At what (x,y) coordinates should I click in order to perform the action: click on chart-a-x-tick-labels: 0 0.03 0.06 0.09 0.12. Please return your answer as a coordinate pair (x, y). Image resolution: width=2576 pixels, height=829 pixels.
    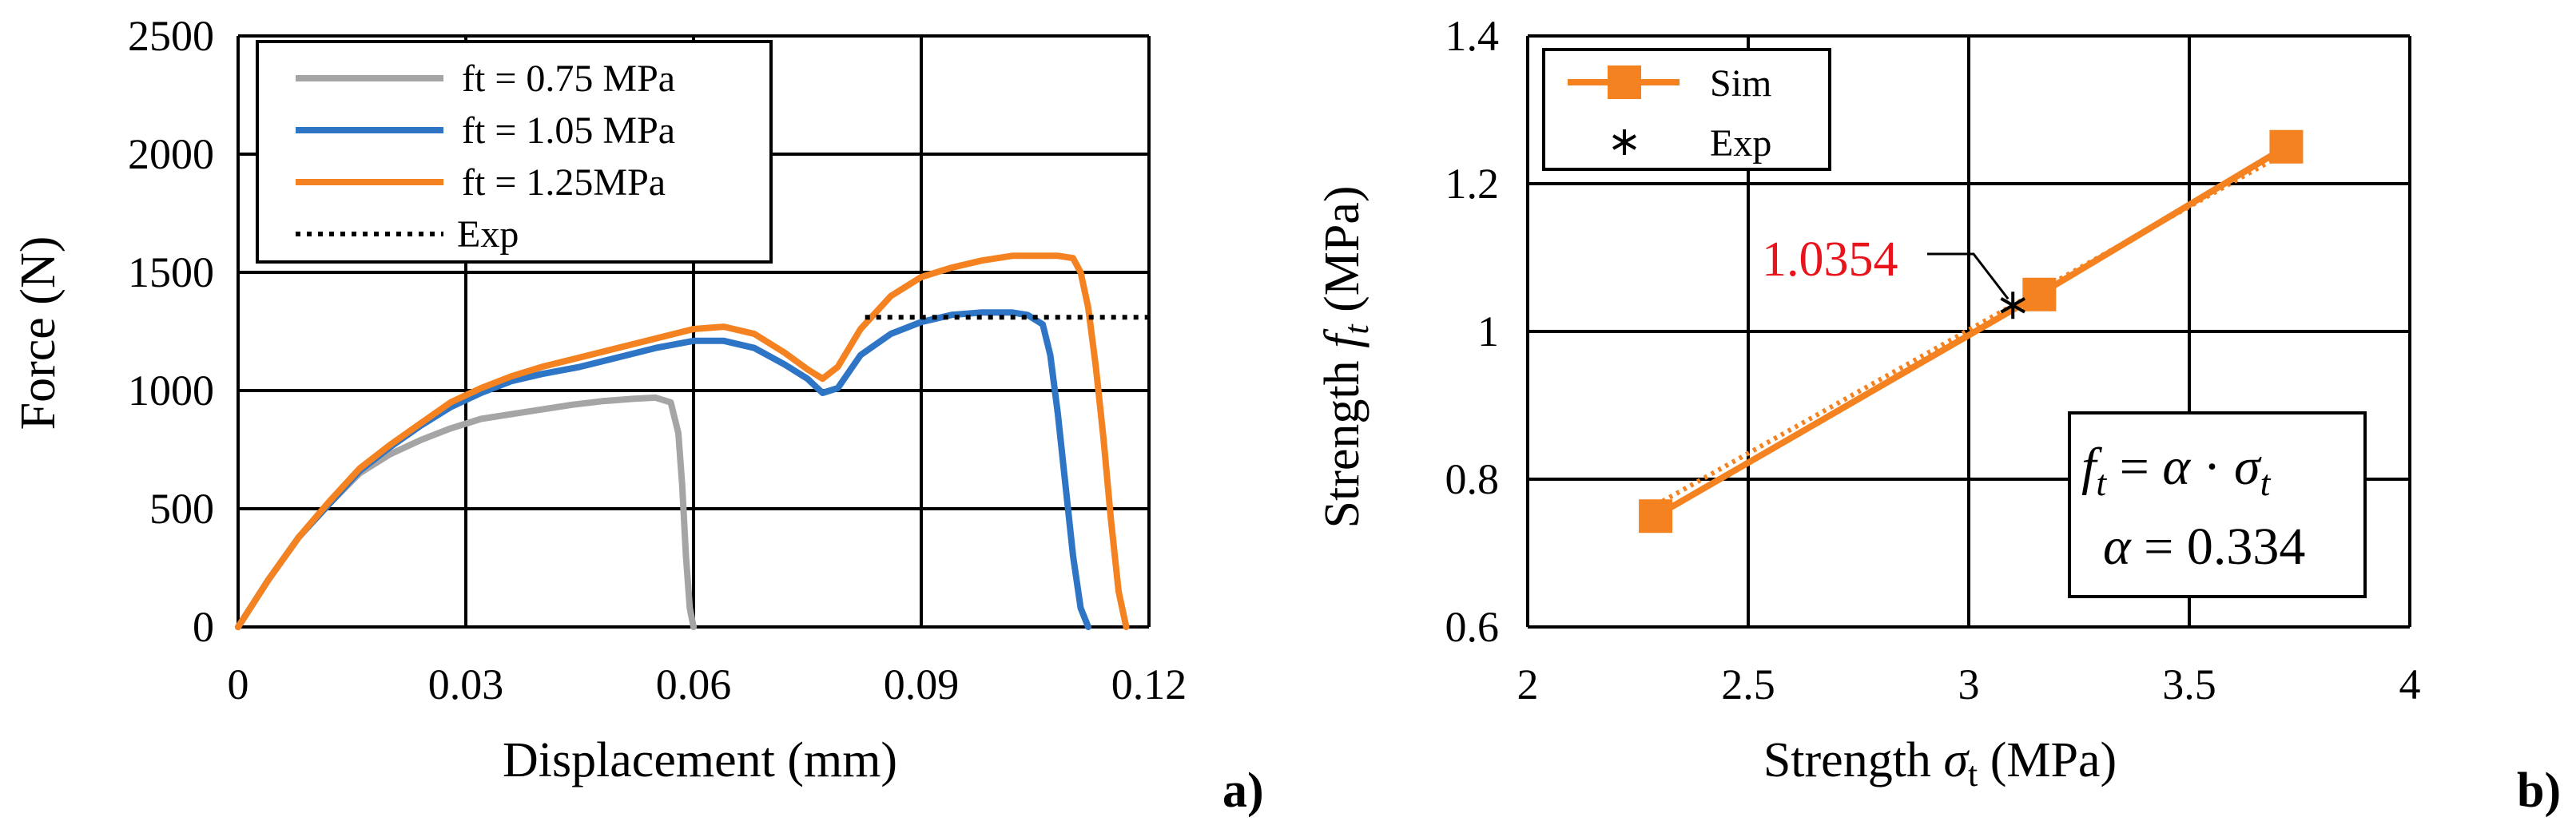
    Looking at the image, I should click on (707, 684).